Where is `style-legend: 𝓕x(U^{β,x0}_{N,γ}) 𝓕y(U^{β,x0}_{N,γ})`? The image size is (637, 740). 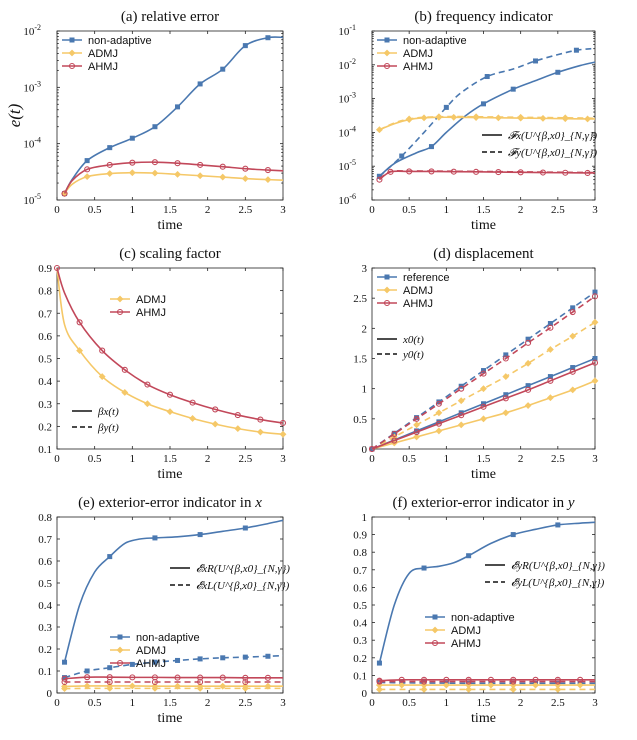 style-legend: 𝓕x(U^{β,x0}_{N,γ}) 𝓕y(U^{β,x0}_{N,γ}) is located at coordinates (539, 144).